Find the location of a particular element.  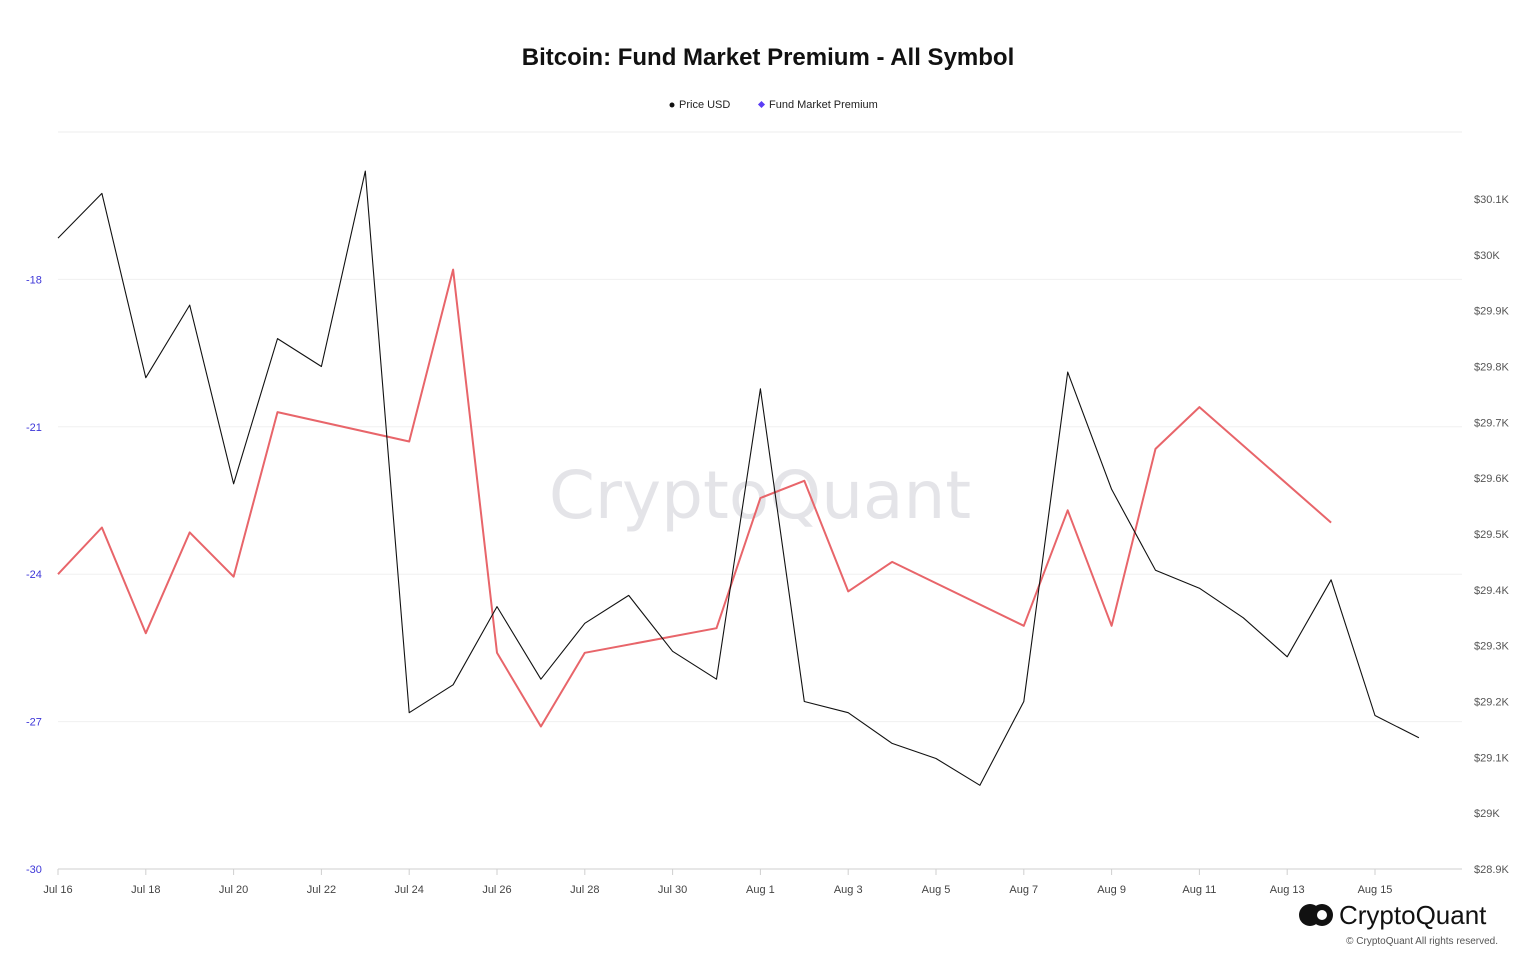

x-tick-label: Jul 20 is located at coordinates (233, 890).